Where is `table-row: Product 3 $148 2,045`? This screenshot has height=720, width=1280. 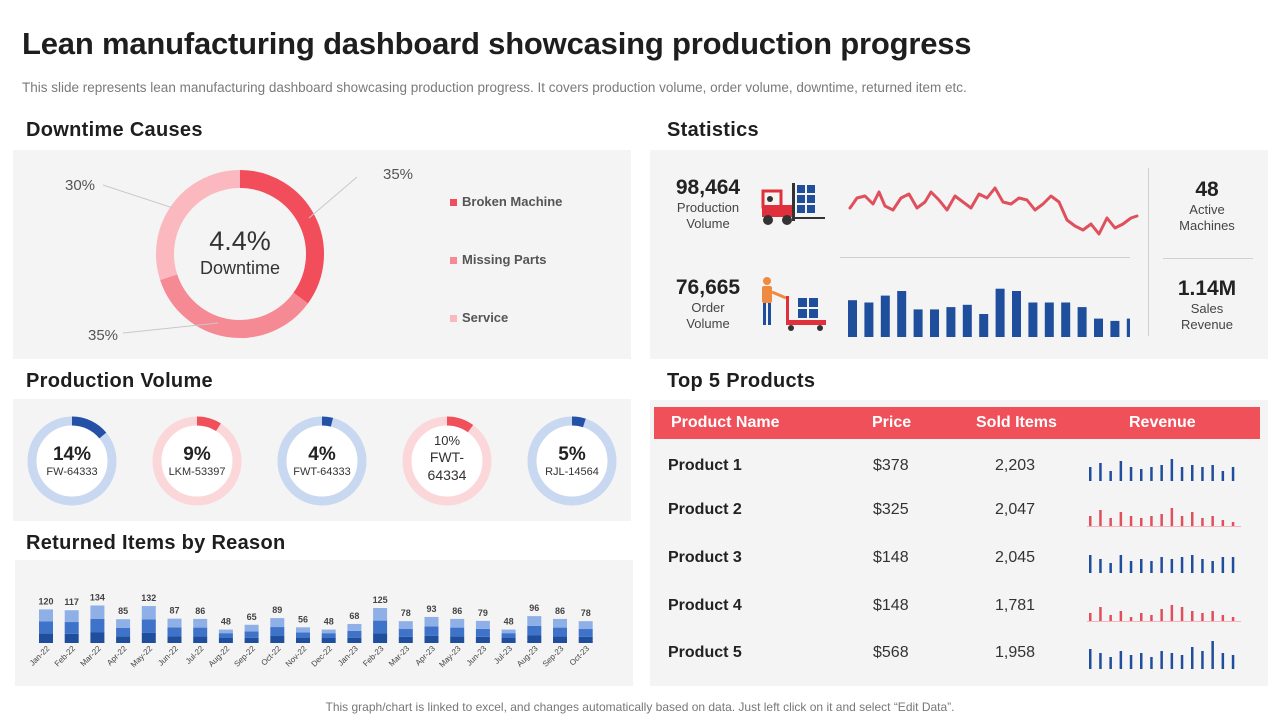
table-row: Product 3 $148 2,045 is located at coordinates (968, 560).